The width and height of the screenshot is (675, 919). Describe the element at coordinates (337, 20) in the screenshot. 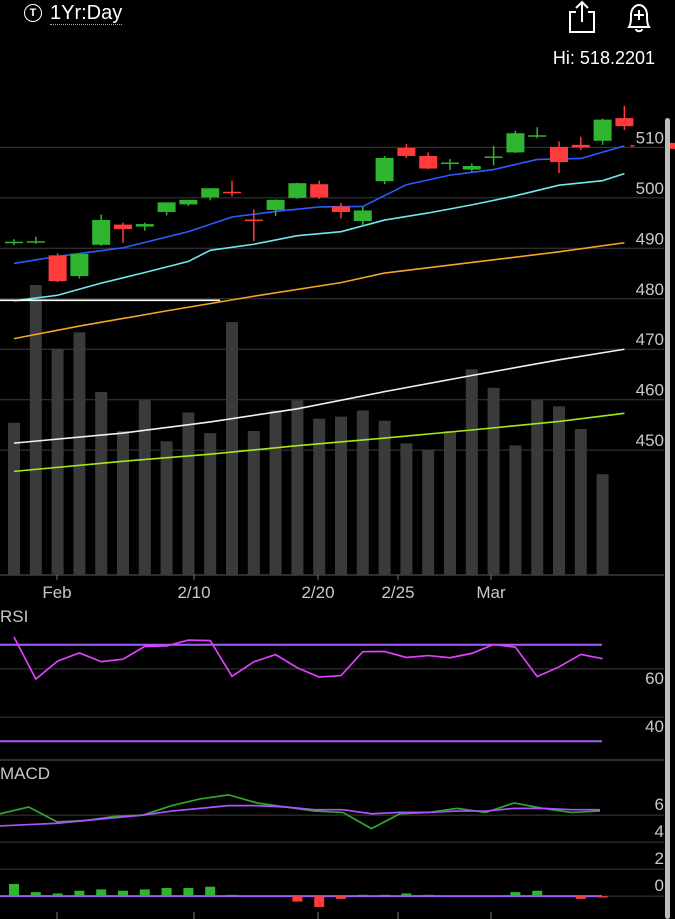

I see `top-bar: T 1Yr:Day` at that location.